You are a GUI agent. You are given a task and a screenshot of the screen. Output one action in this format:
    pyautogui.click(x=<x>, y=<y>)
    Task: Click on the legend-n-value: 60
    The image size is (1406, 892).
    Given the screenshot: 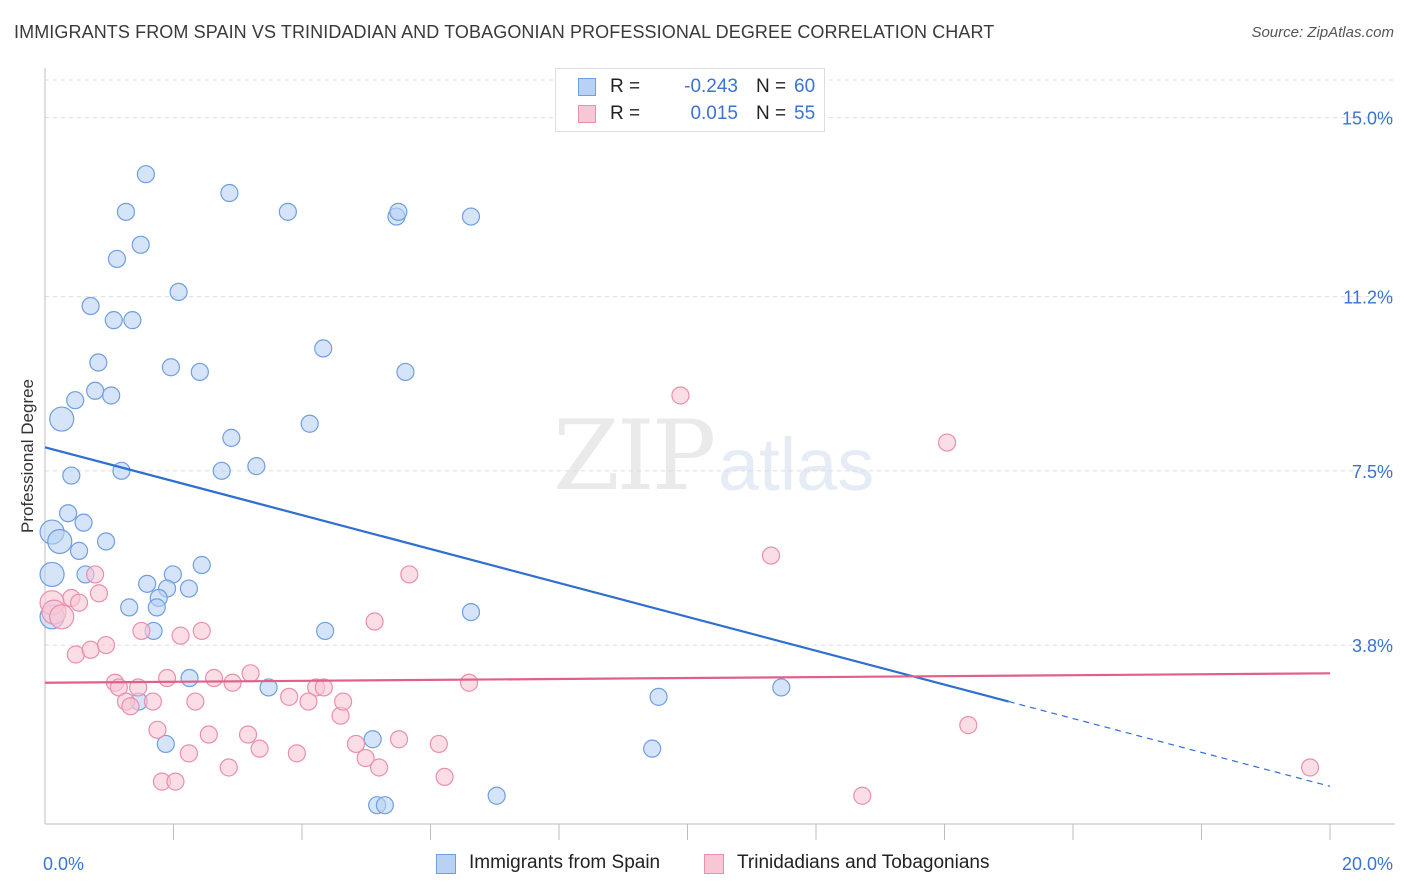 What is the action you would take?
    pyautogui.click(x=805, y=86)
    